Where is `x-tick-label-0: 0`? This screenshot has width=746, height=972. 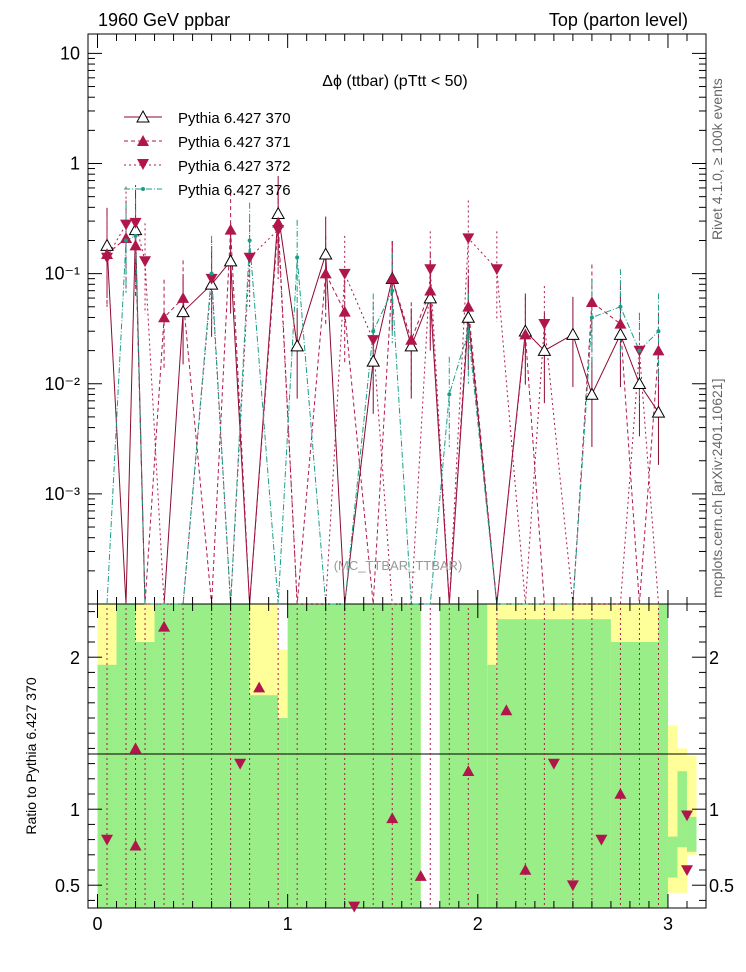
x-tick-label-0: 0 is located at coordinates (97, 924).